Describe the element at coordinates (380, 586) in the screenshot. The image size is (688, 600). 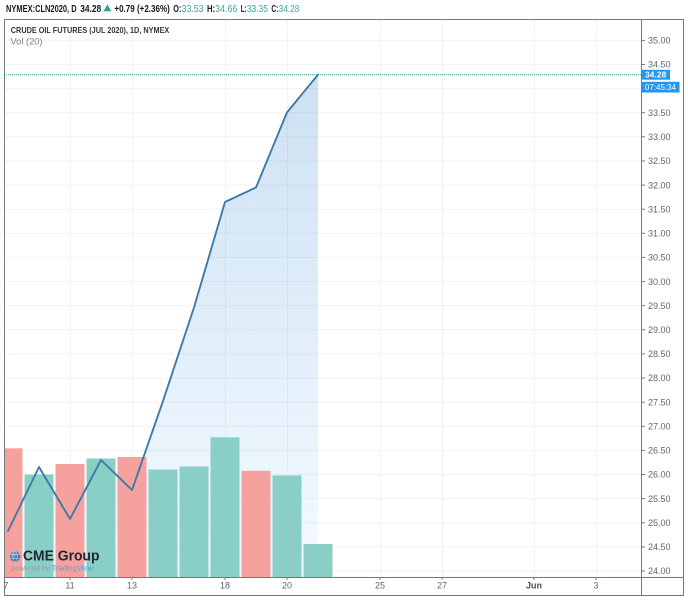
I see `svg-text: 25` at that location.